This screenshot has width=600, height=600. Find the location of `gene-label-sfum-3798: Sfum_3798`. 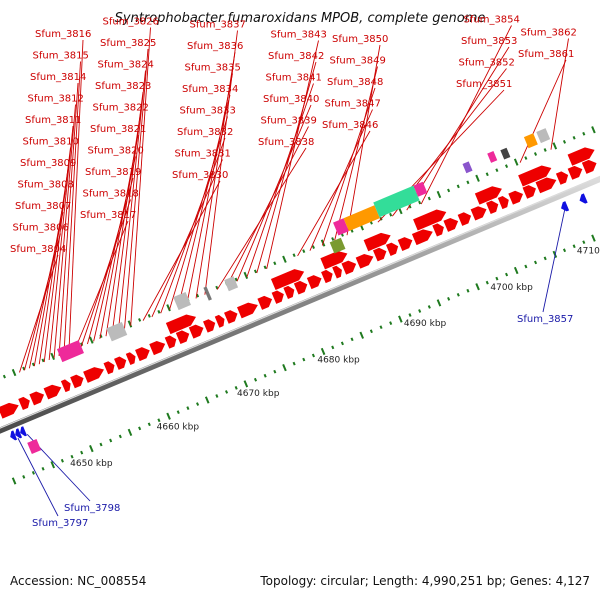

gene-label-sfum-3798: Sfum_3798 is located at coordinates (92, 508).